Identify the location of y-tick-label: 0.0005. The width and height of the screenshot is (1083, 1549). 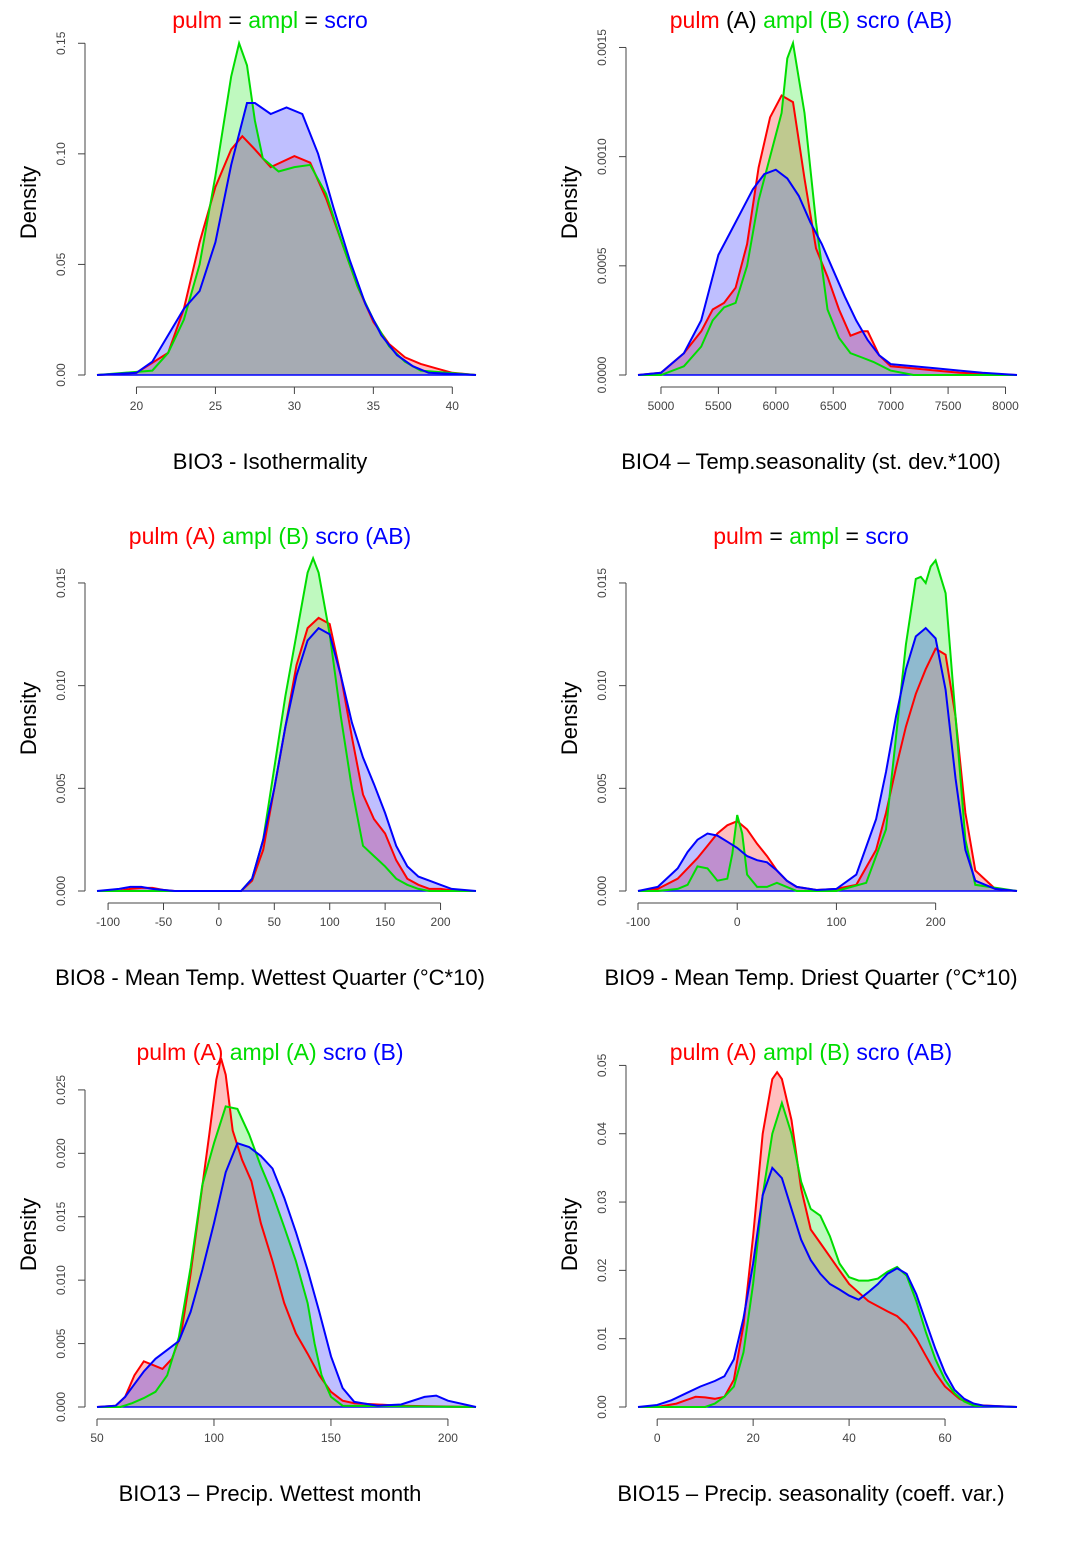
(602, 265).